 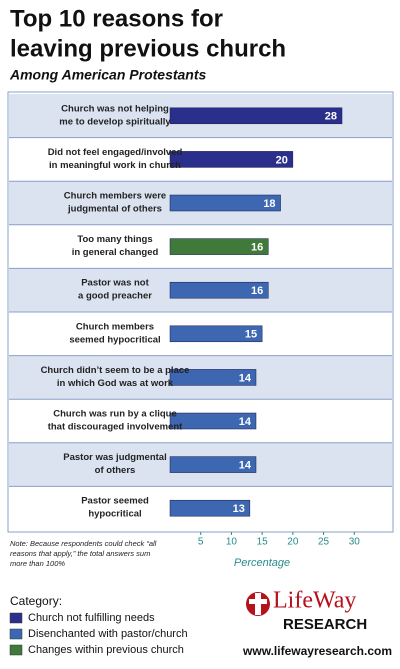 What do you see at coordinates (331, 117) in the screenshot?
I see `value-label: 28` at bounding box center [331, 117].